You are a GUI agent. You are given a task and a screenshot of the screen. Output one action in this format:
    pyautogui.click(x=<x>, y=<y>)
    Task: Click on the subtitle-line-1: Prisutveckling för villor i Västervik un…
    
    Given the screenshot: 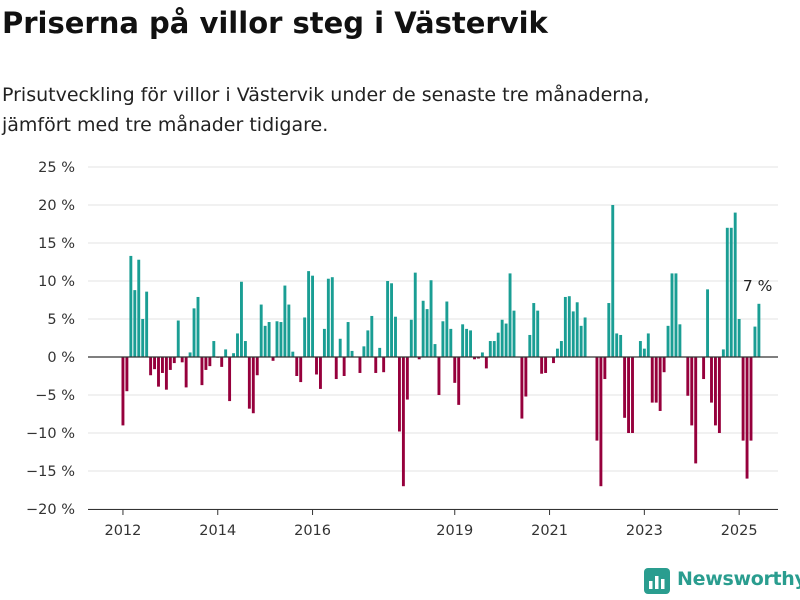 What is the action you would take?
    pyautogui.click(x=326, y=95)
    